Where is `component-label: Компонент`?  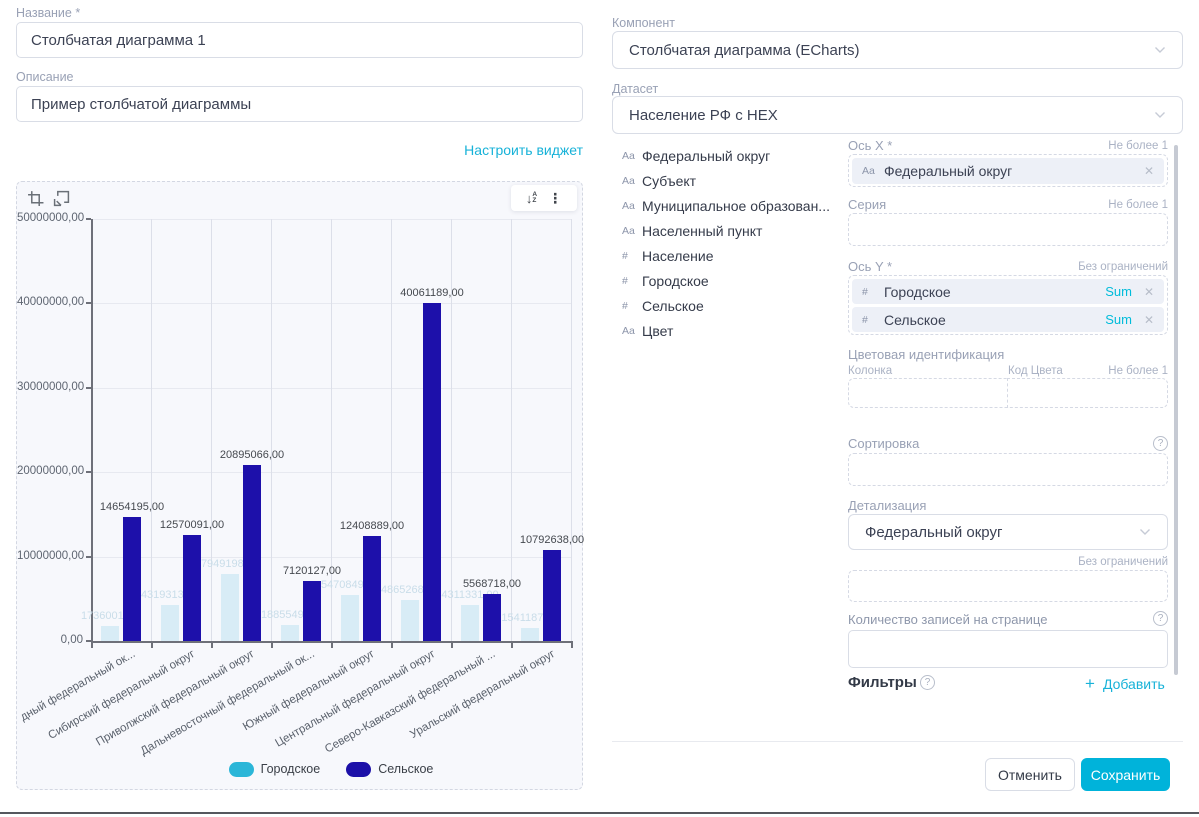
component-label: Компонент is located at coordinates (644, 23).